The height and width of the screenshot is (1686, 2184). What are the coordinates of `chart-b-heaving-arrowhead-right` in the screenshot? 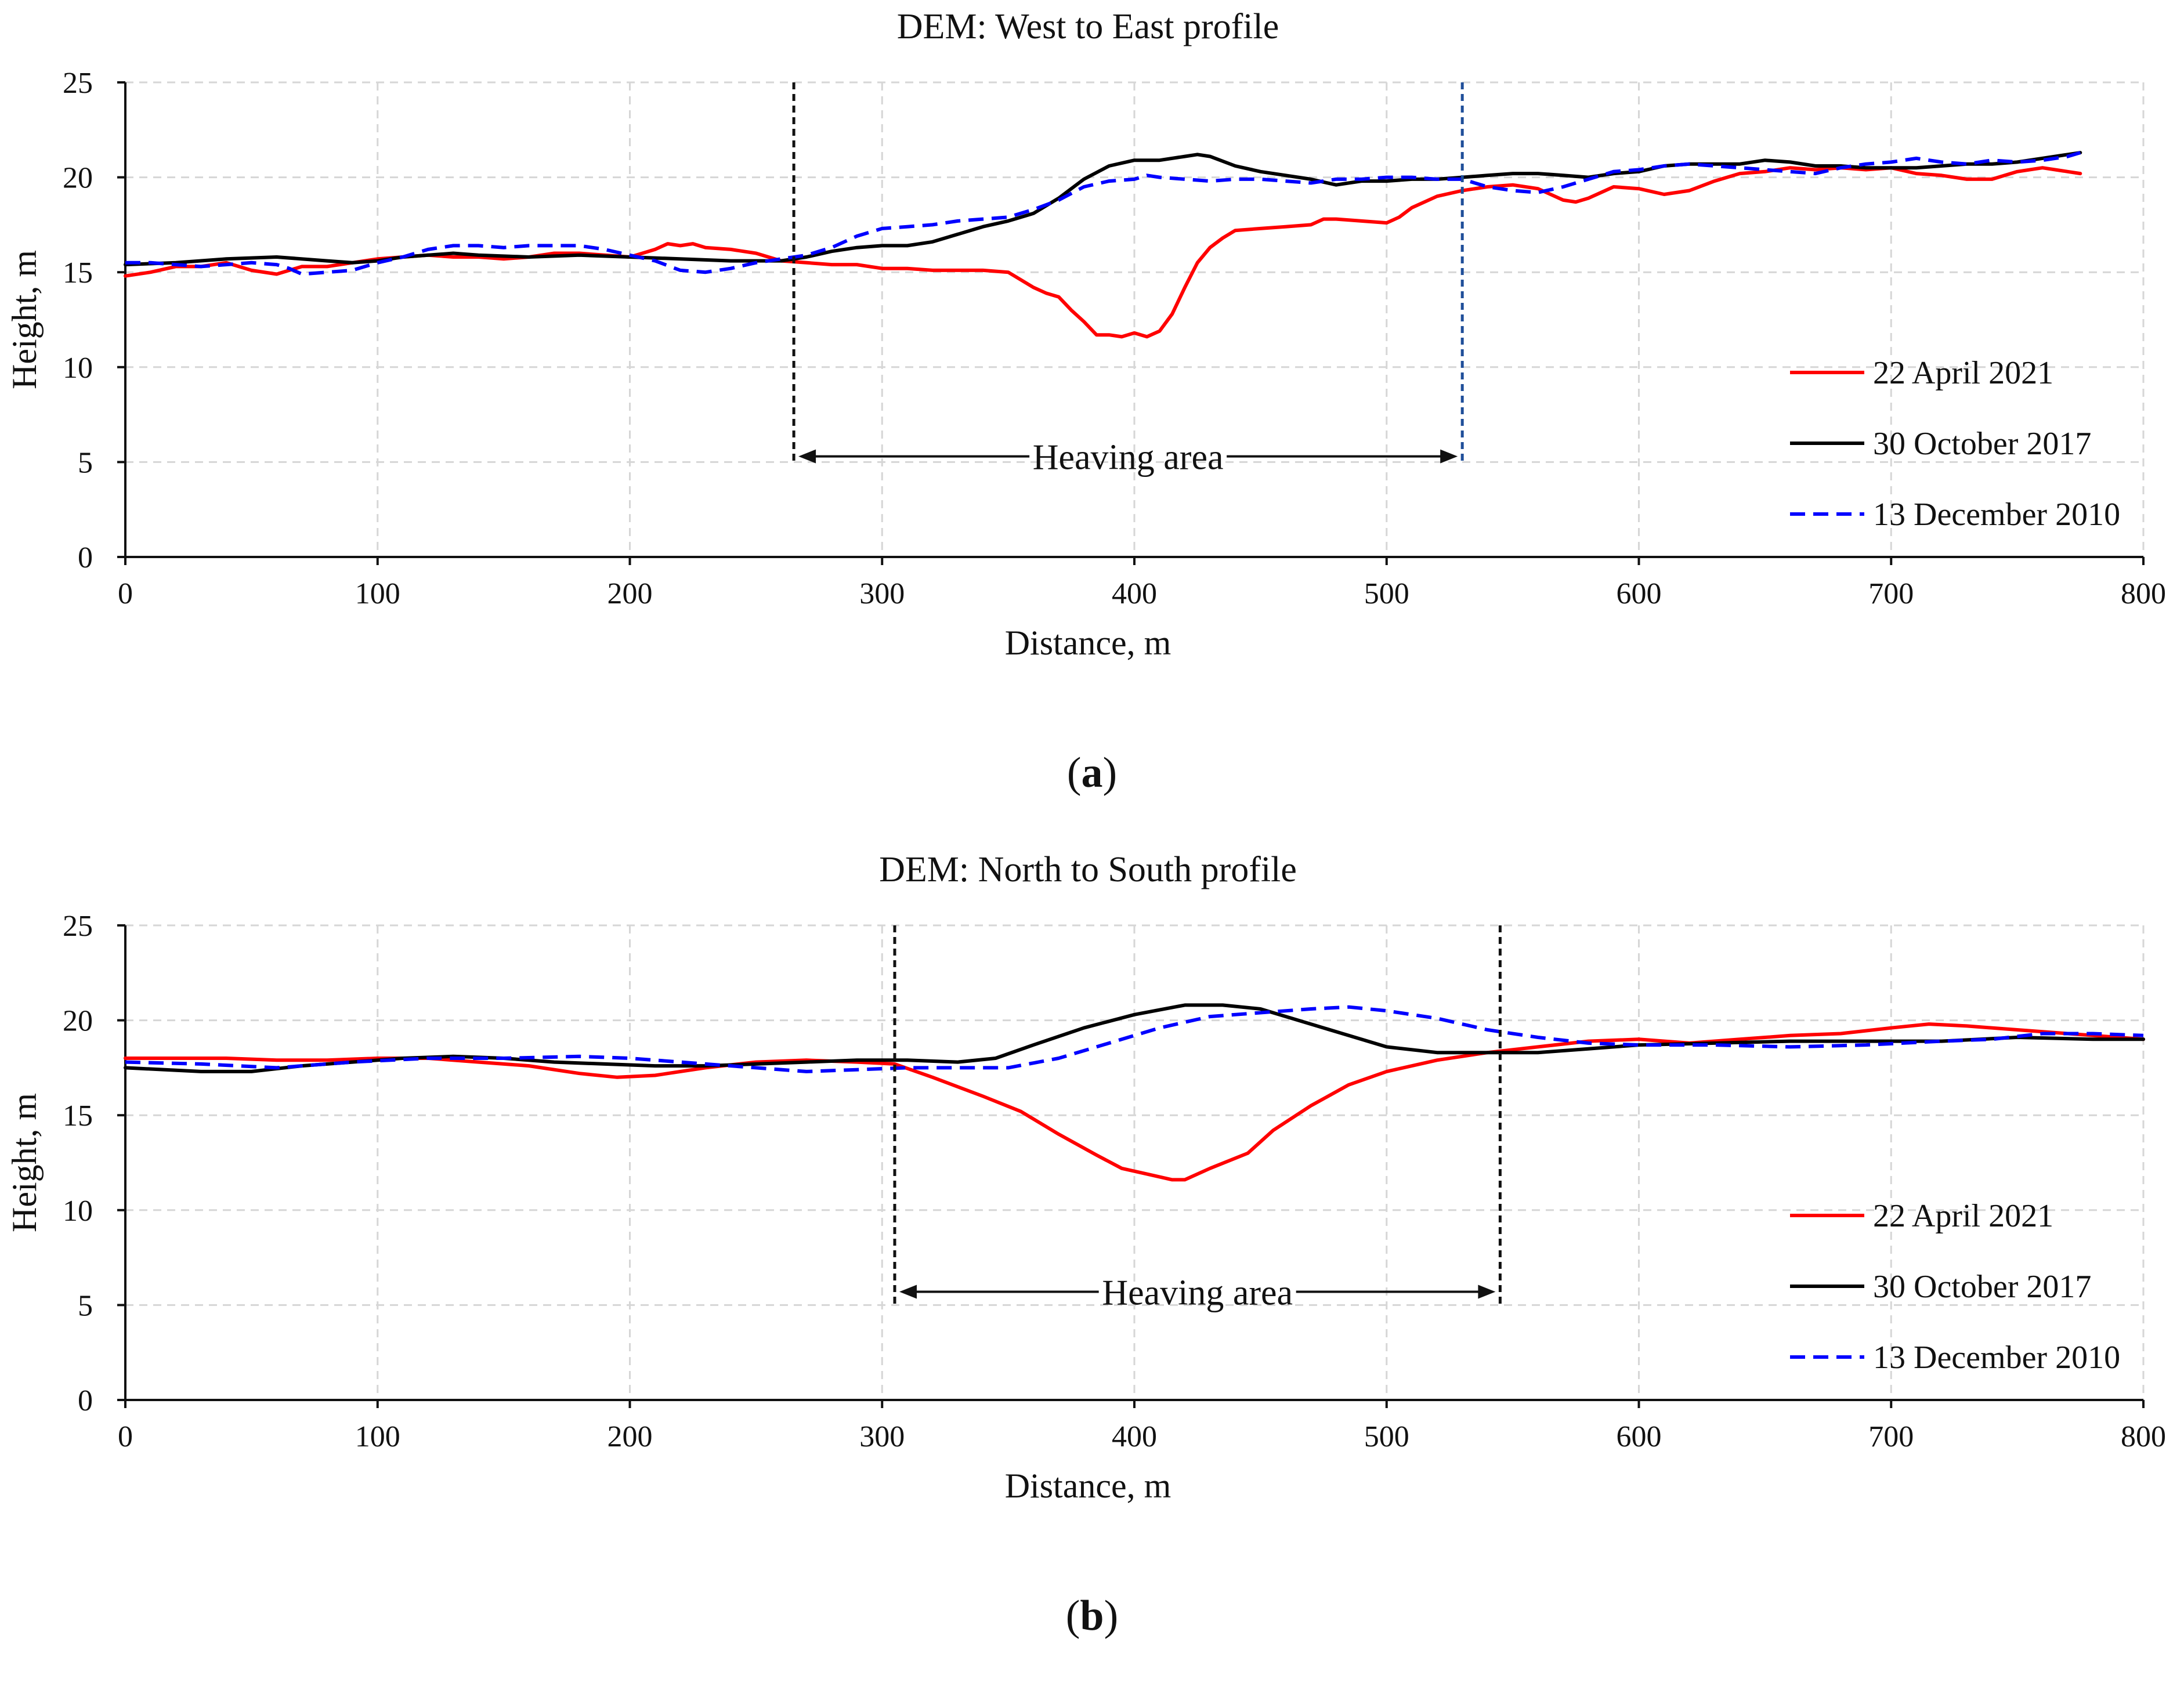 It's located at (1487, 1292).